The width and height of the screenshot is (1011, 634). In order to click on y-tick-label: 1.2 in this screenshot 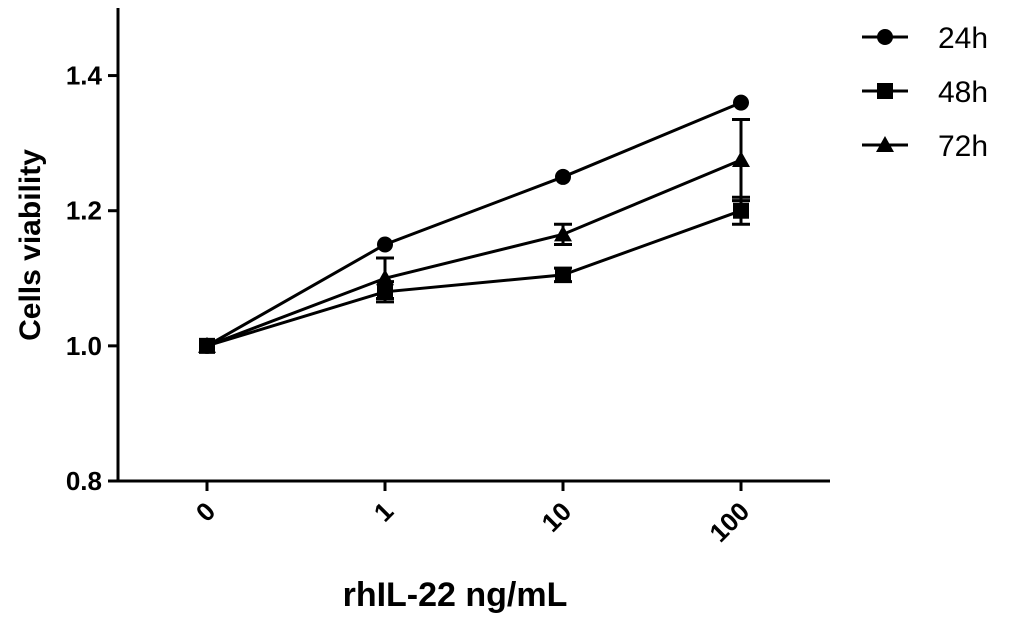, I will do `click(84, 211)`.